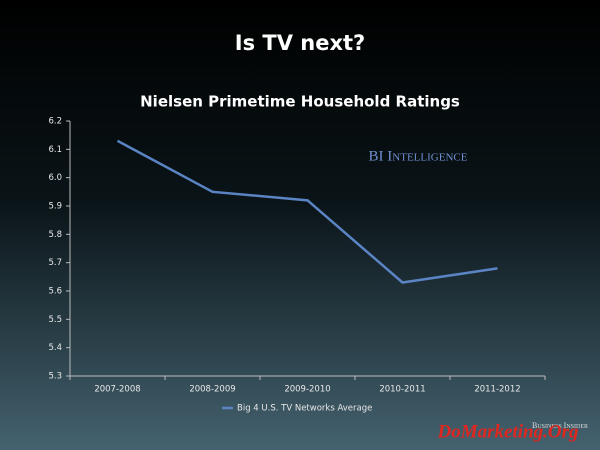  Describe the element at coordinates (55, 150) in the screenshot. I see `y-tick-label: 6.1` at that location.